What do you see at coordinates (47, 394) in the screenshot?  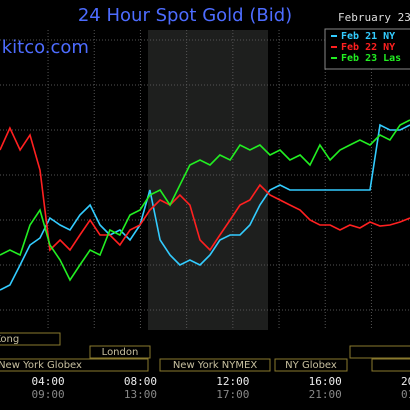 I see `x-tick-sublabel: 09:00` at bounding box center [47, 394].